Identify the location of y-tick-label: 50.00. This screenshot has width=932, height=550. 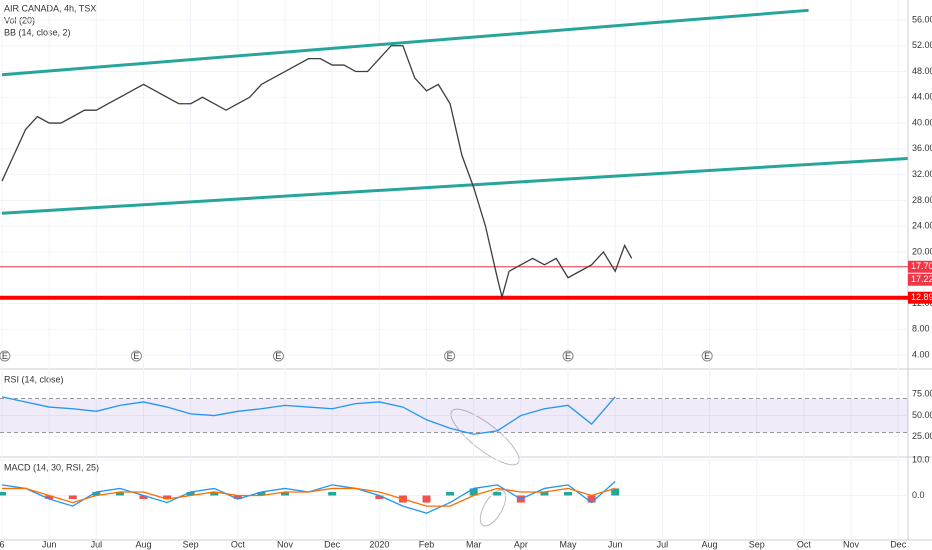
(922, 415).